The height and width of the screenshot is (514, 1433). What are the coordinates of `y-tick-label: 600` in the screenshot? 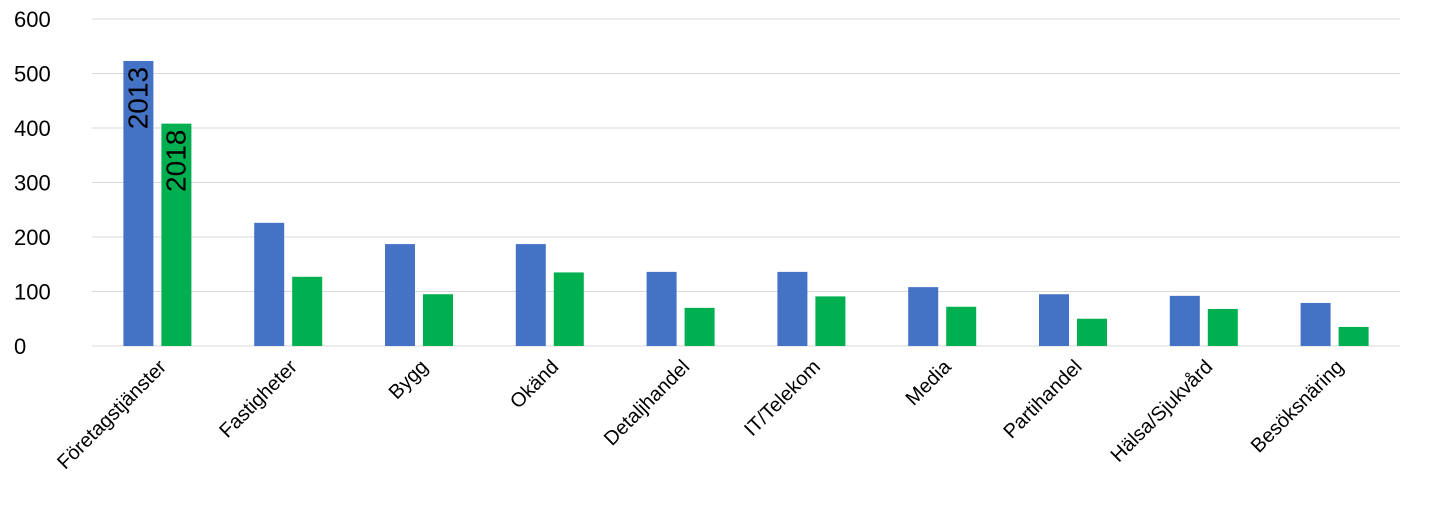 It's located at (32, 19).